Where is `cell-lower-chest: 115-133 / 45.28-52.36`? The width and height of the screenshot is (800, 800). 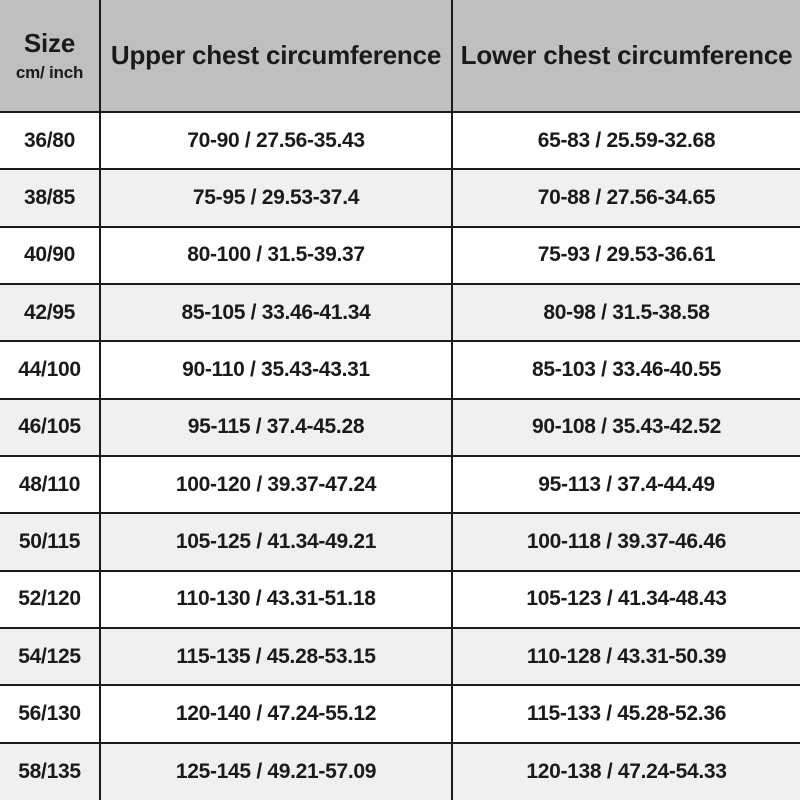
cell-lower-chest: 115-133 / 45.28-52.36 is located at coordinates (626, 714).